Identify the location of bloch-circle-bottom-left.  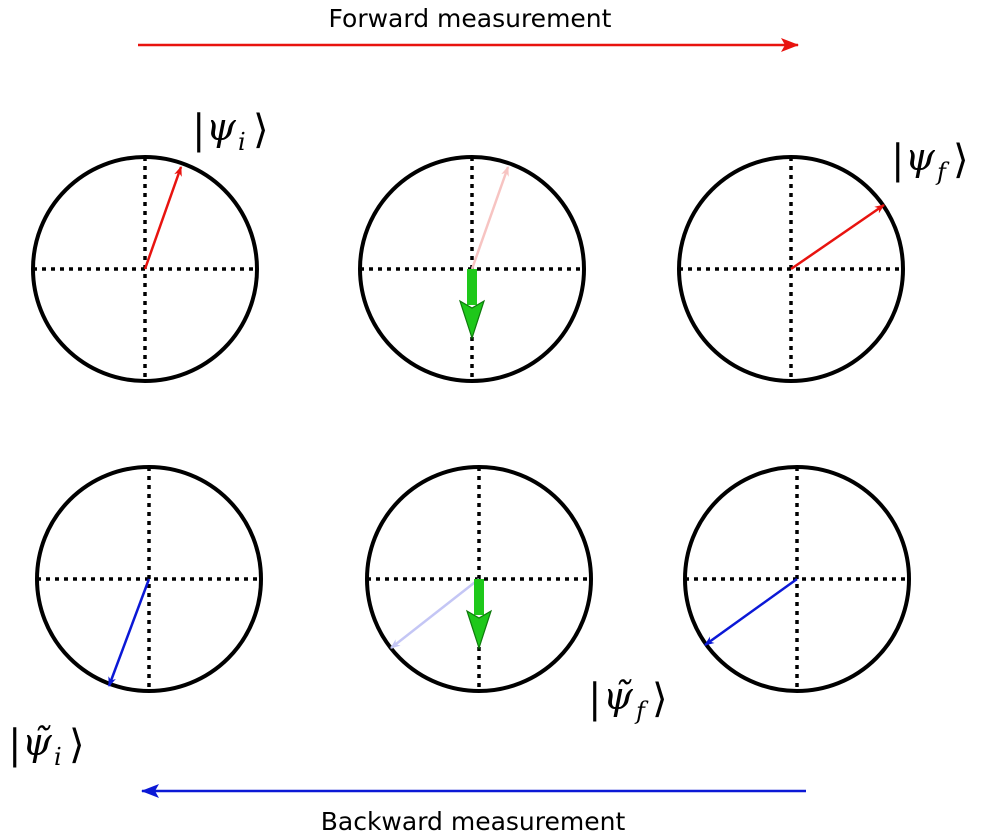
(149, 579).